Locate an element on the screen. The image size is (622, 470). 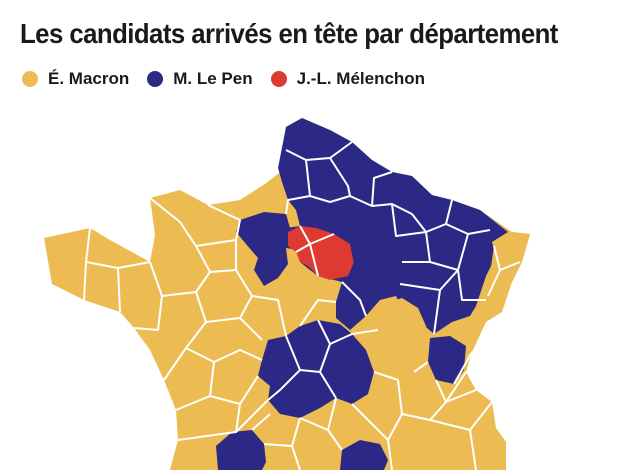
le-pen-south-west-pocket is located at coordinates (241, 450).